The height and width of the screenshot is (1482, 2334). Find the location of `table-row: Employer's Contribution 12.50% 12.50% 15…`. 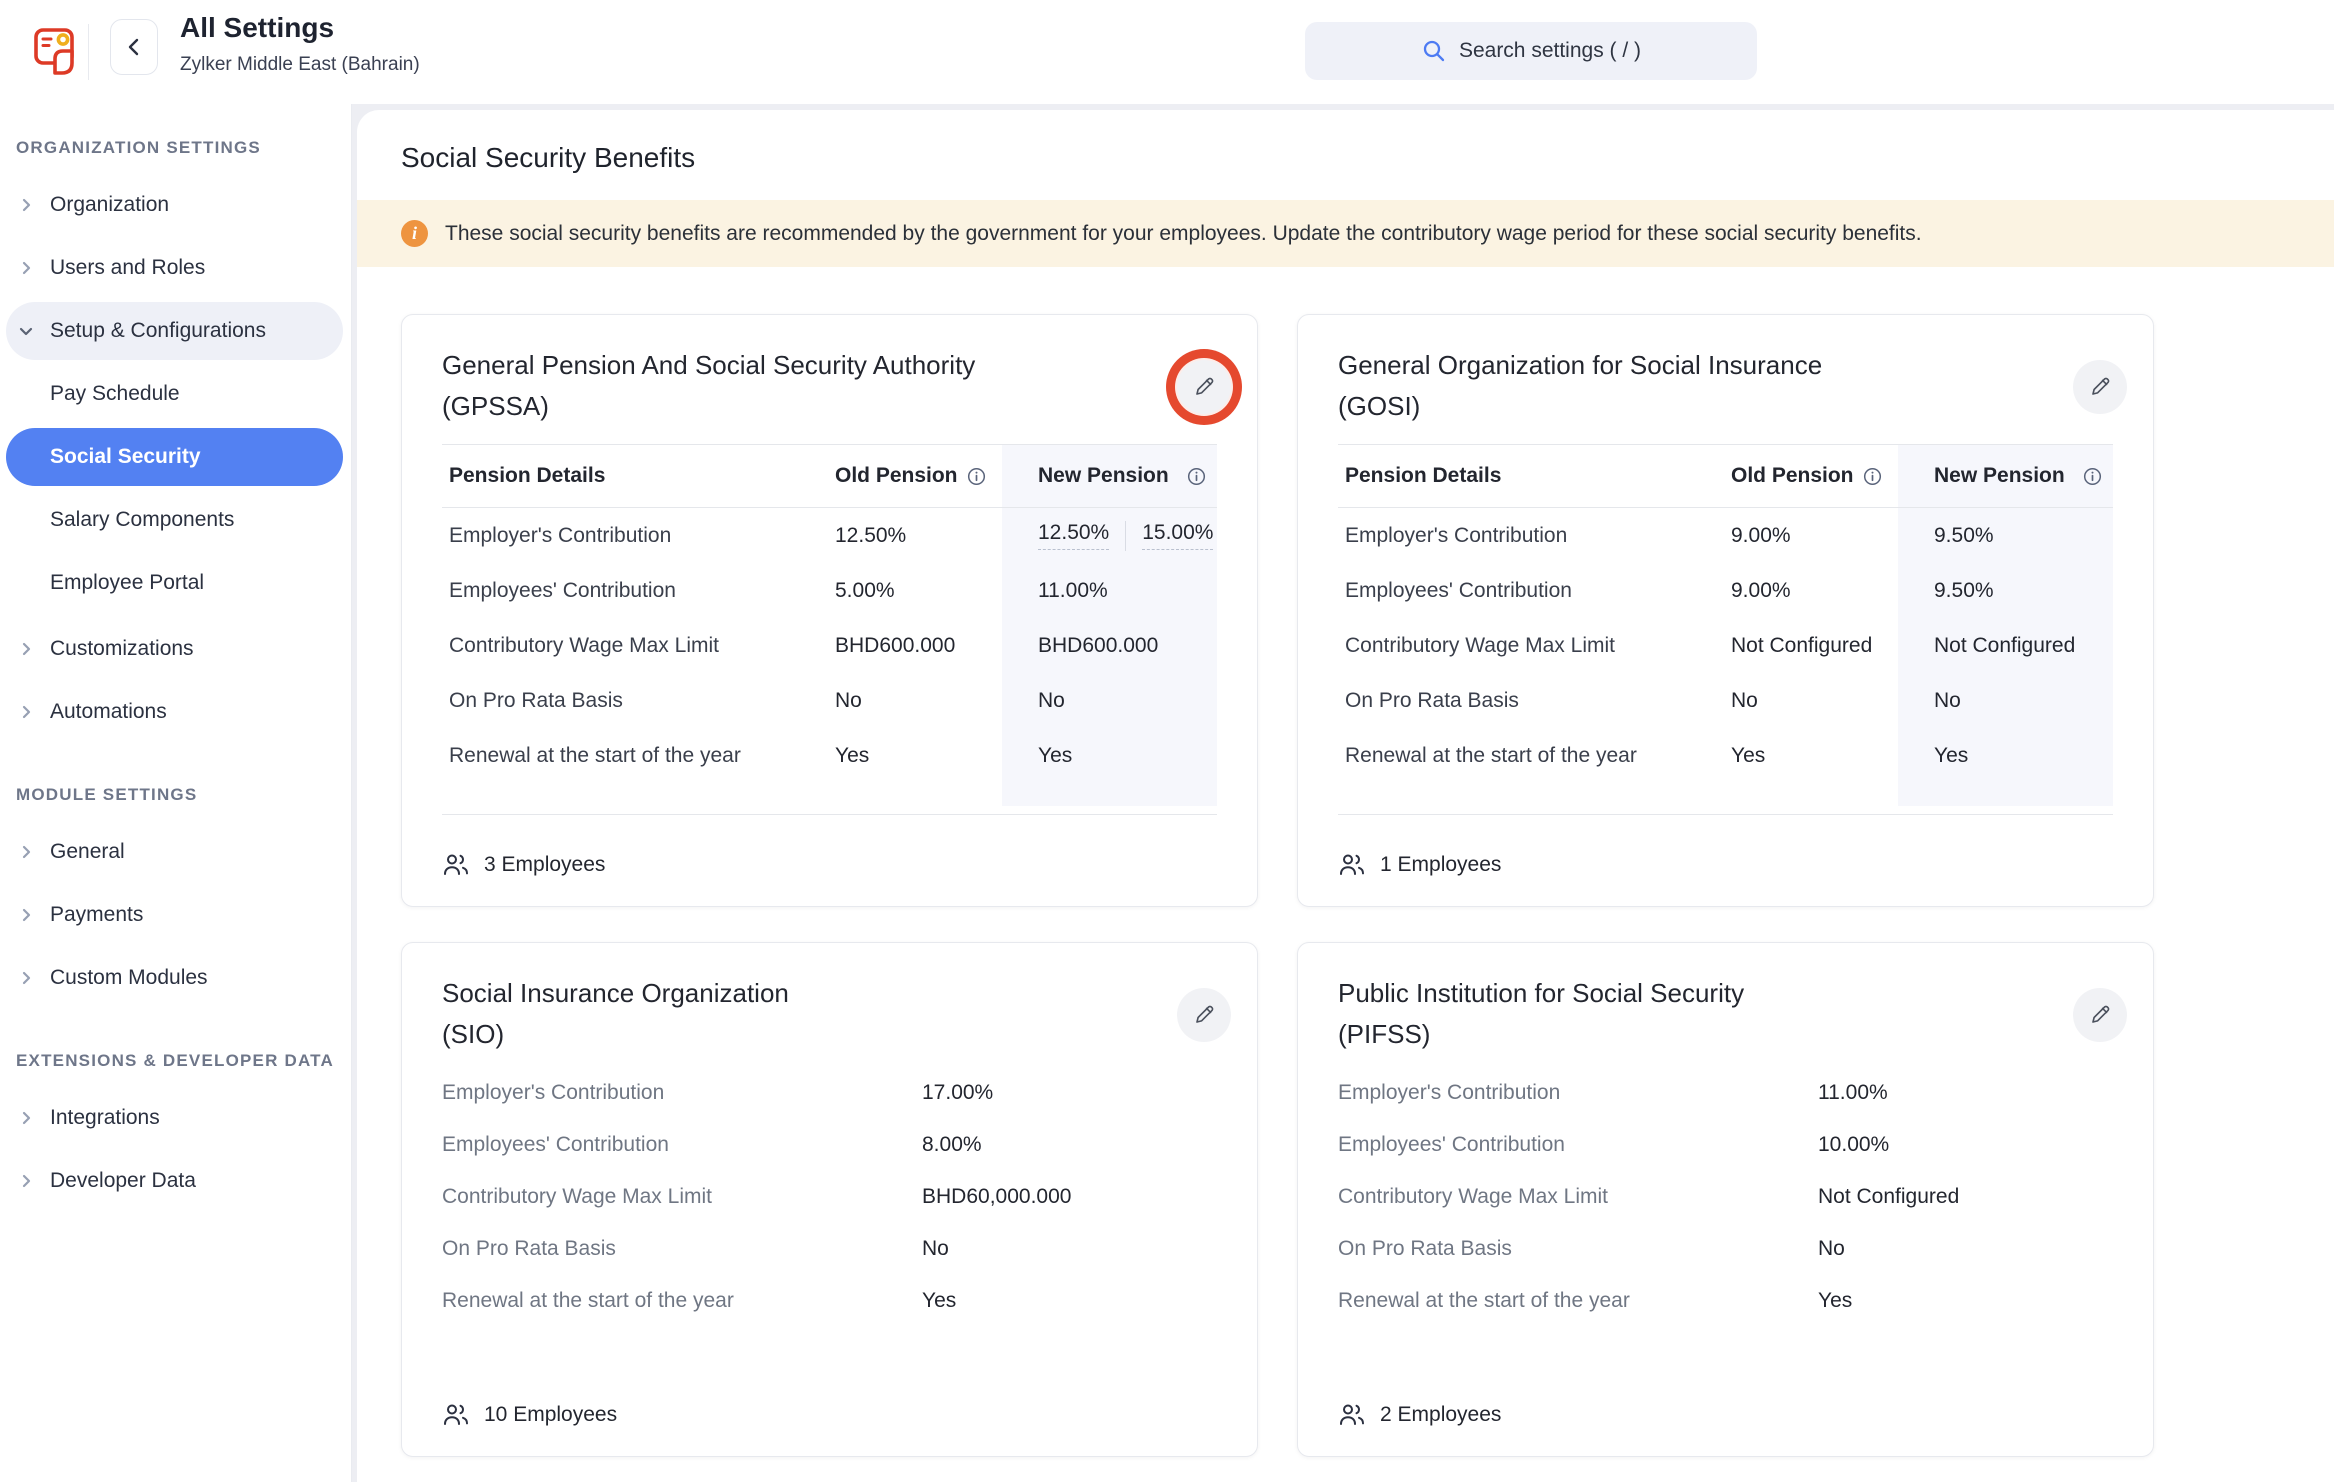

table-row: Employer's Contribution 12.50% 12.50% 15… is located at coordinates (829, 535).